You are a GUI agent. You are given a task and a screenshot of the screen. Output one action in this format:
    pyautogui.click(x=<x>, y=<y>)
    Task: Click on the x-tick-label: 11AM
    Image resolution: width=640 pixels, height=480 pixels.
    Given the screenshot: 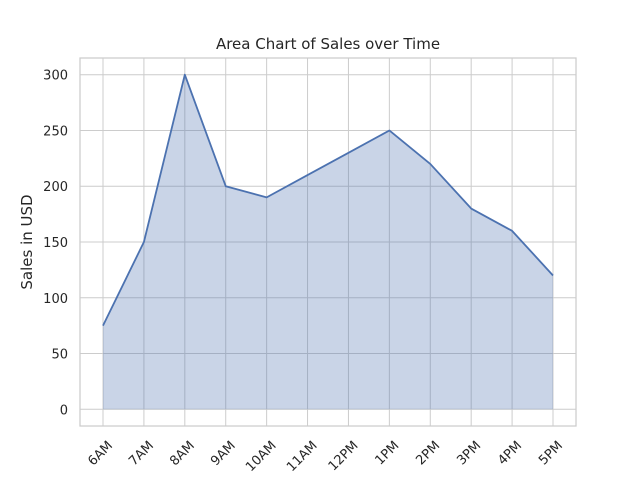 What is the action you would take?
    pyautogui.click(x=302, y=456)
    